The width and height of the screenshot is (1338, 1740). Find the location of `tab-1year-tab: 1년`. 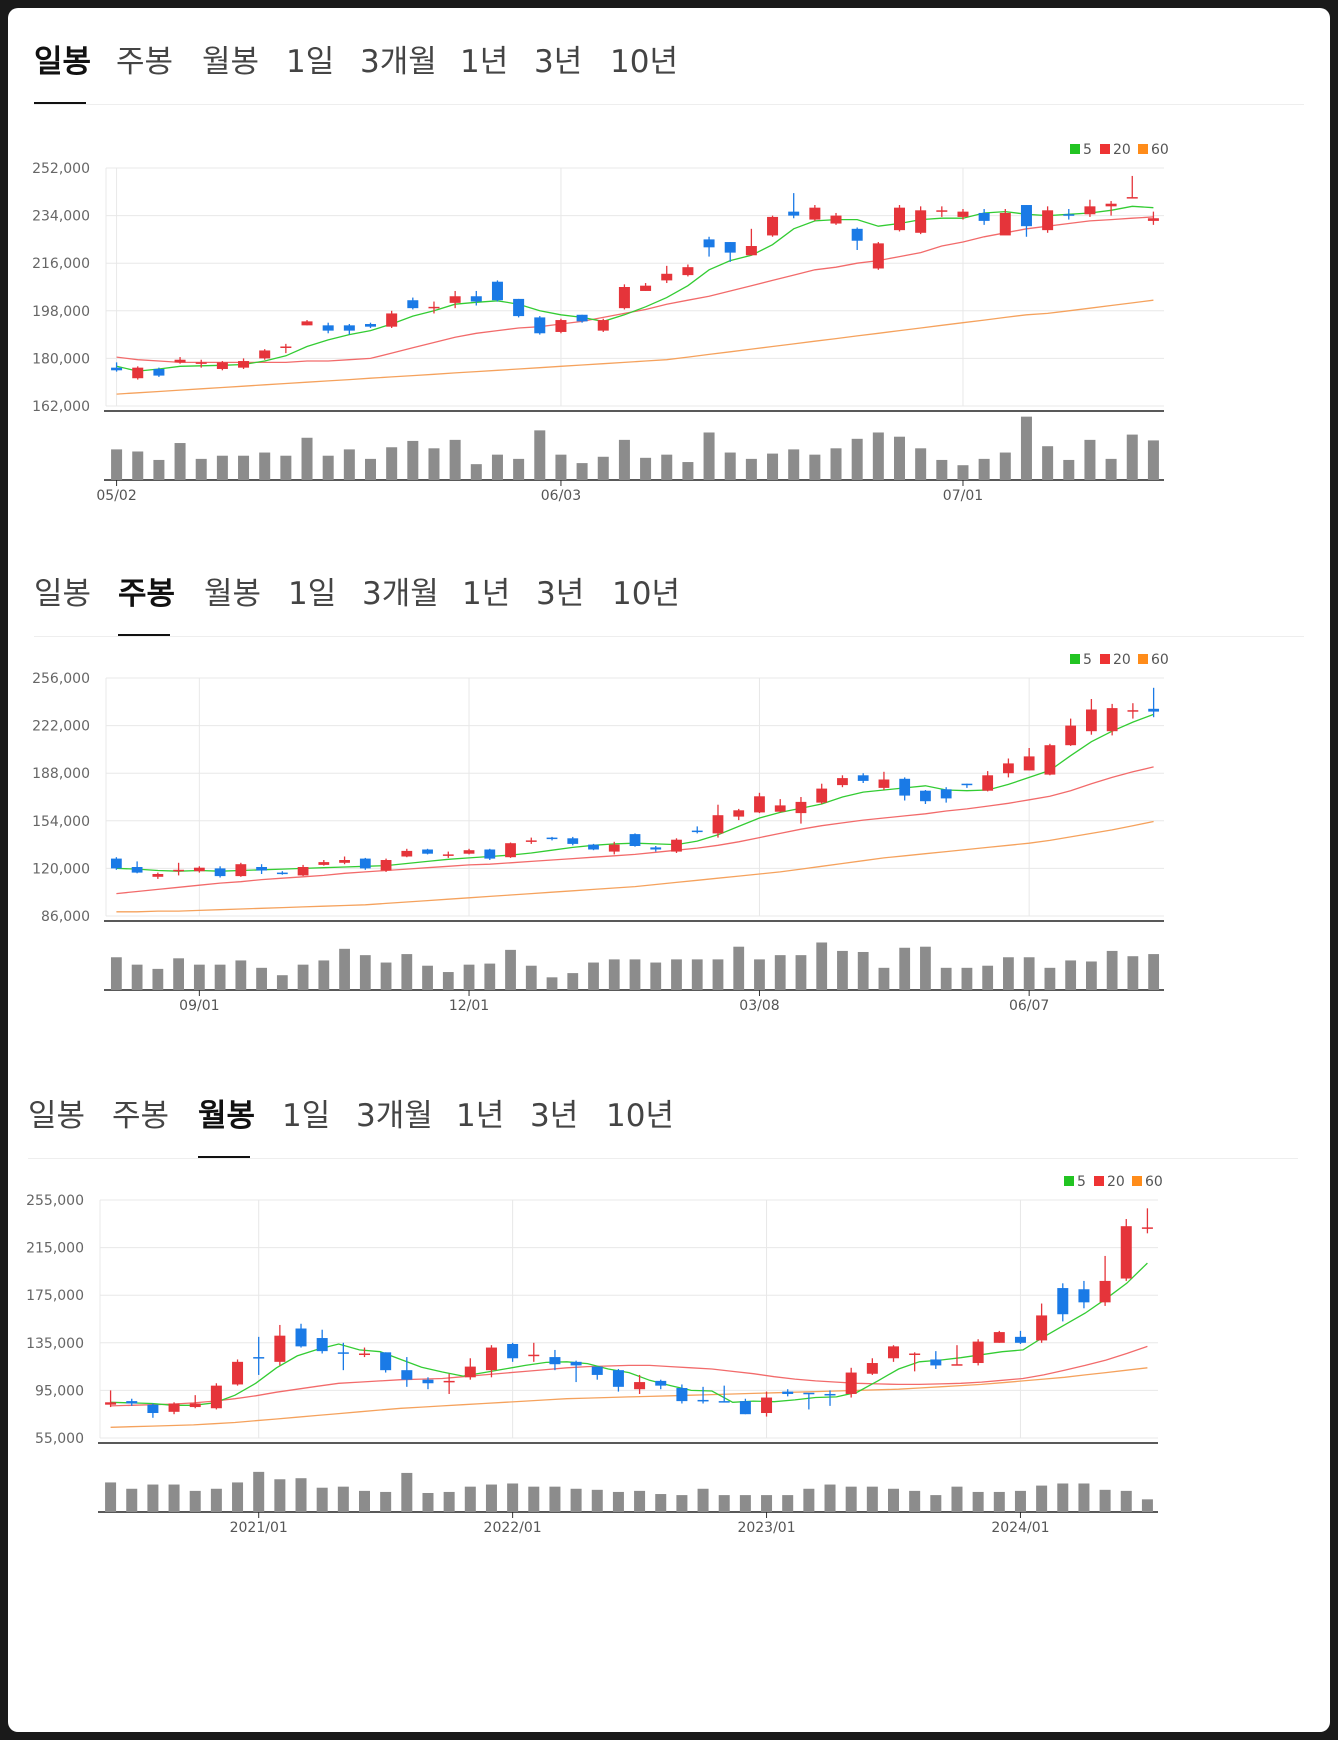

tab-1year-tab: 1년 is located at coordinates (486, 594).